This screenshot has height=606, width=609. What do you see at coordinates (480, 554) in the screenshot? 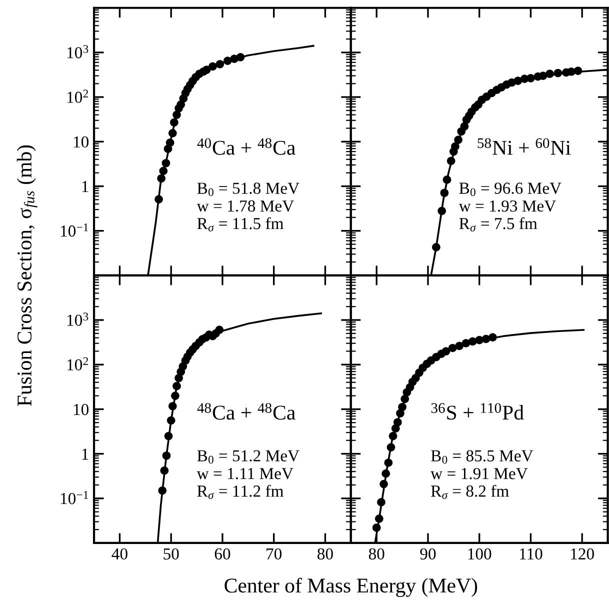
I see `x-tick-label: 100` at bounding box center [480, 554].